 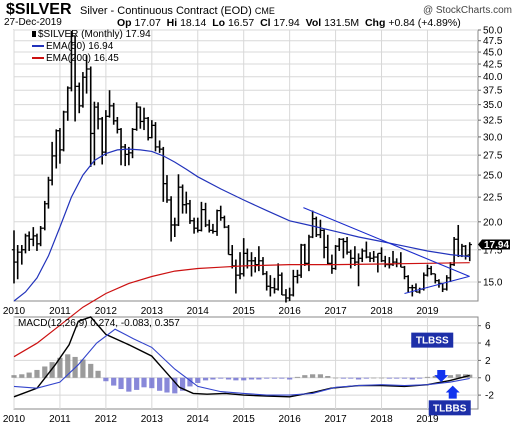 I want to click on legend-price-label: $SILVER (Monthly) 17.94, so click(x=94, y=34).